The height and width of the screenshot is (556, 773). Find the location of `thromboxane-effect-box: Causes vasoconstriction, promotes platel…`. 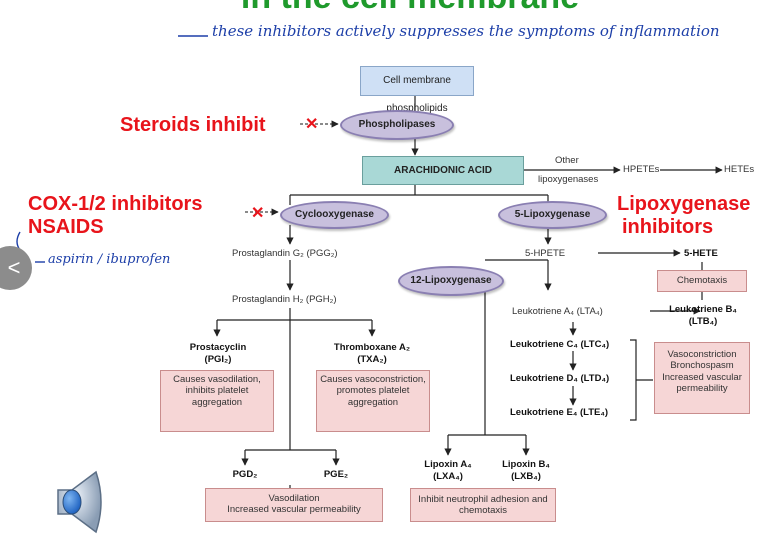

thromboxane-effect-box: Causes vasoconstriction, promotes platel… is located at coordinates (373, 401).